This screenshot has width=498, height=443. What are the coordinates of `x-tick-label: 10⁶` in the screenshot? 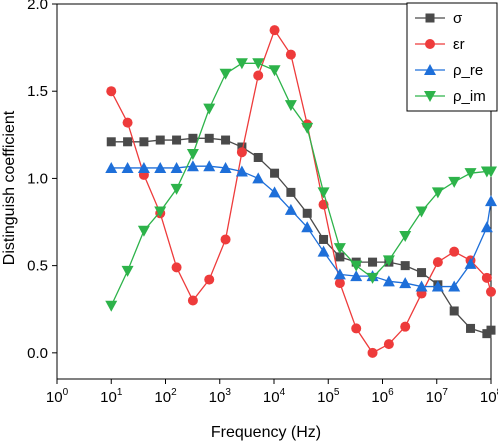 It's located at (382, 396).